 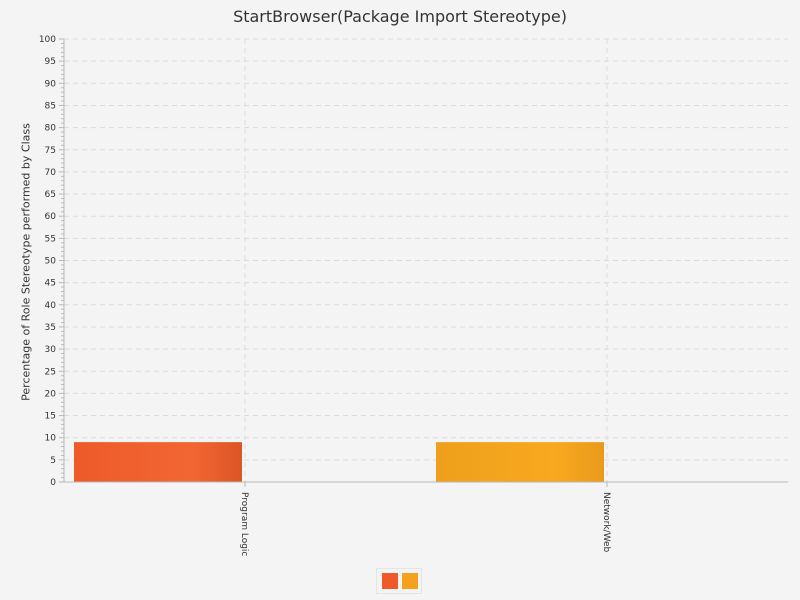 I want to click on y-tick-label: 35, so click(x=50, y=328).